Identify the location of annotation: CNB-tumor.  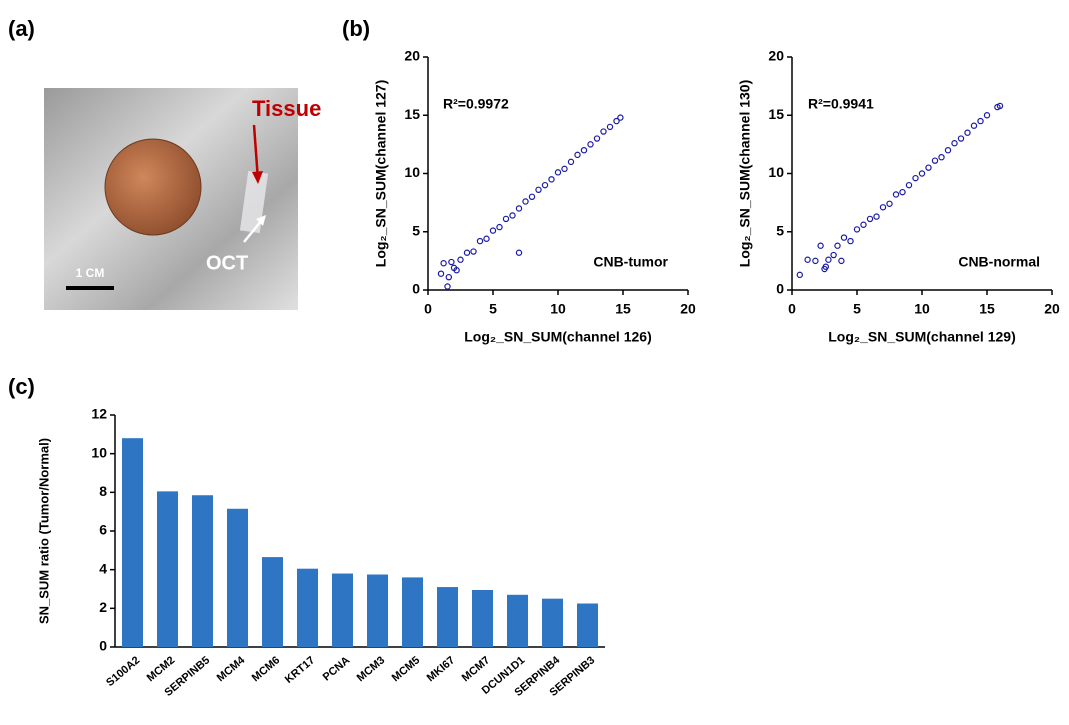
(630, 262).